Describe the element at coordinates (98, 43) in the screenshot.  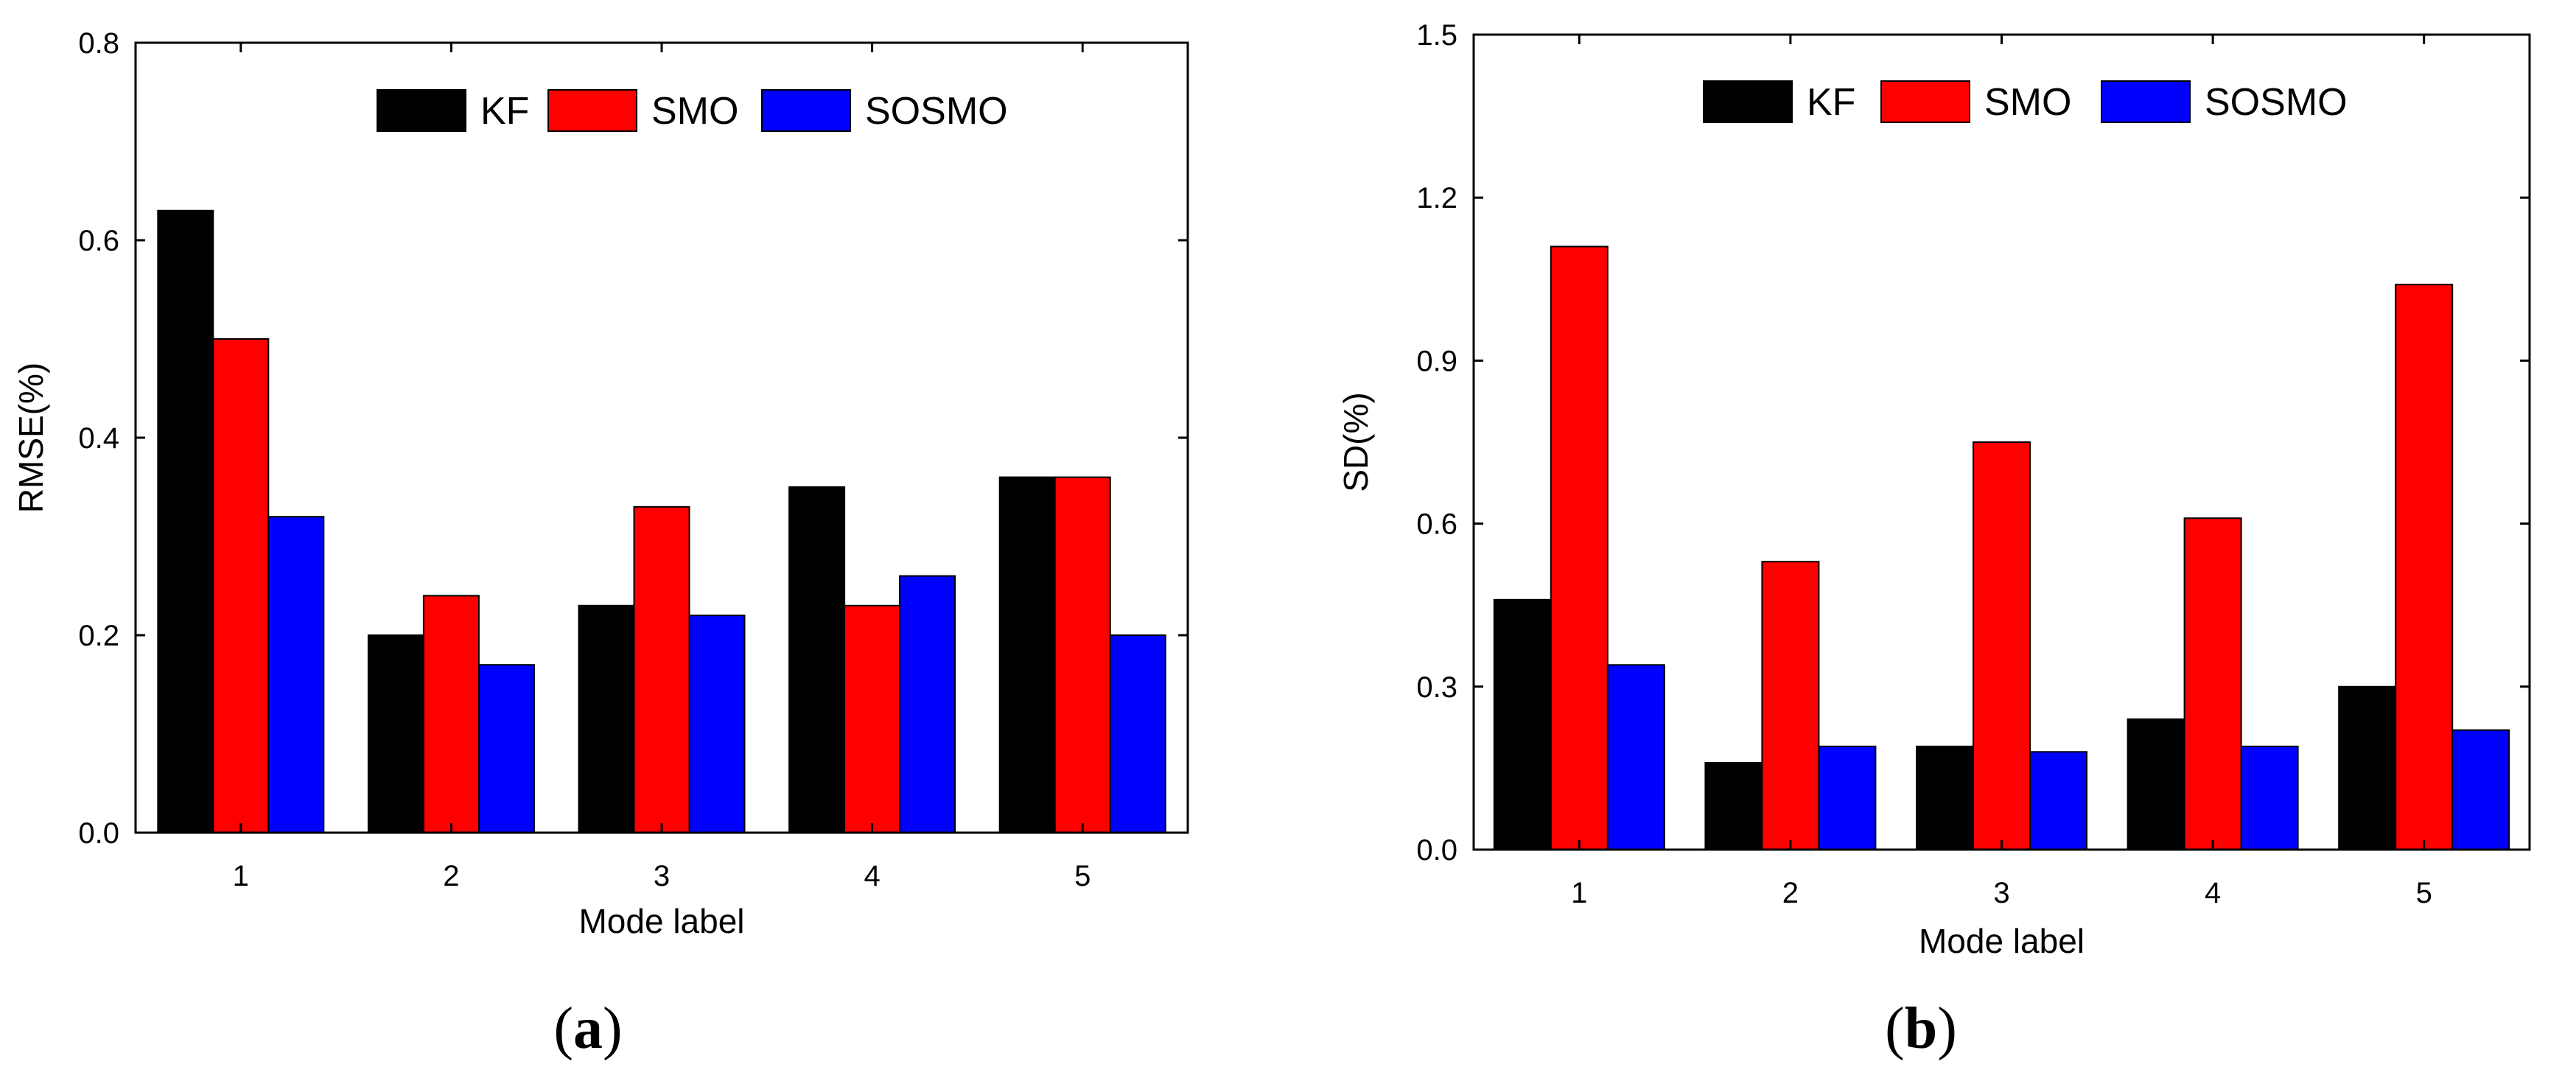
I see `y-tick-label: 0.8` at that location.